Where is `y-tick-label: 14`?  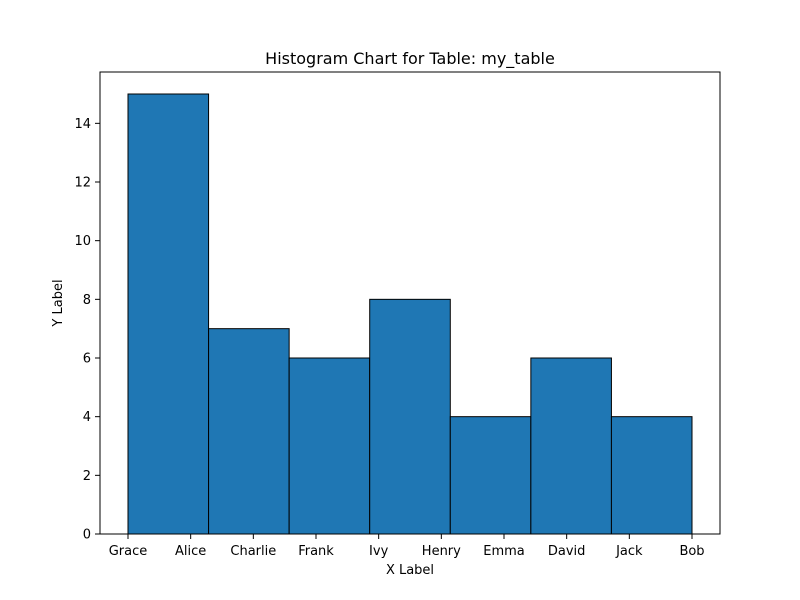 y-tick-label: 14 is located at coordinates (82, 124).